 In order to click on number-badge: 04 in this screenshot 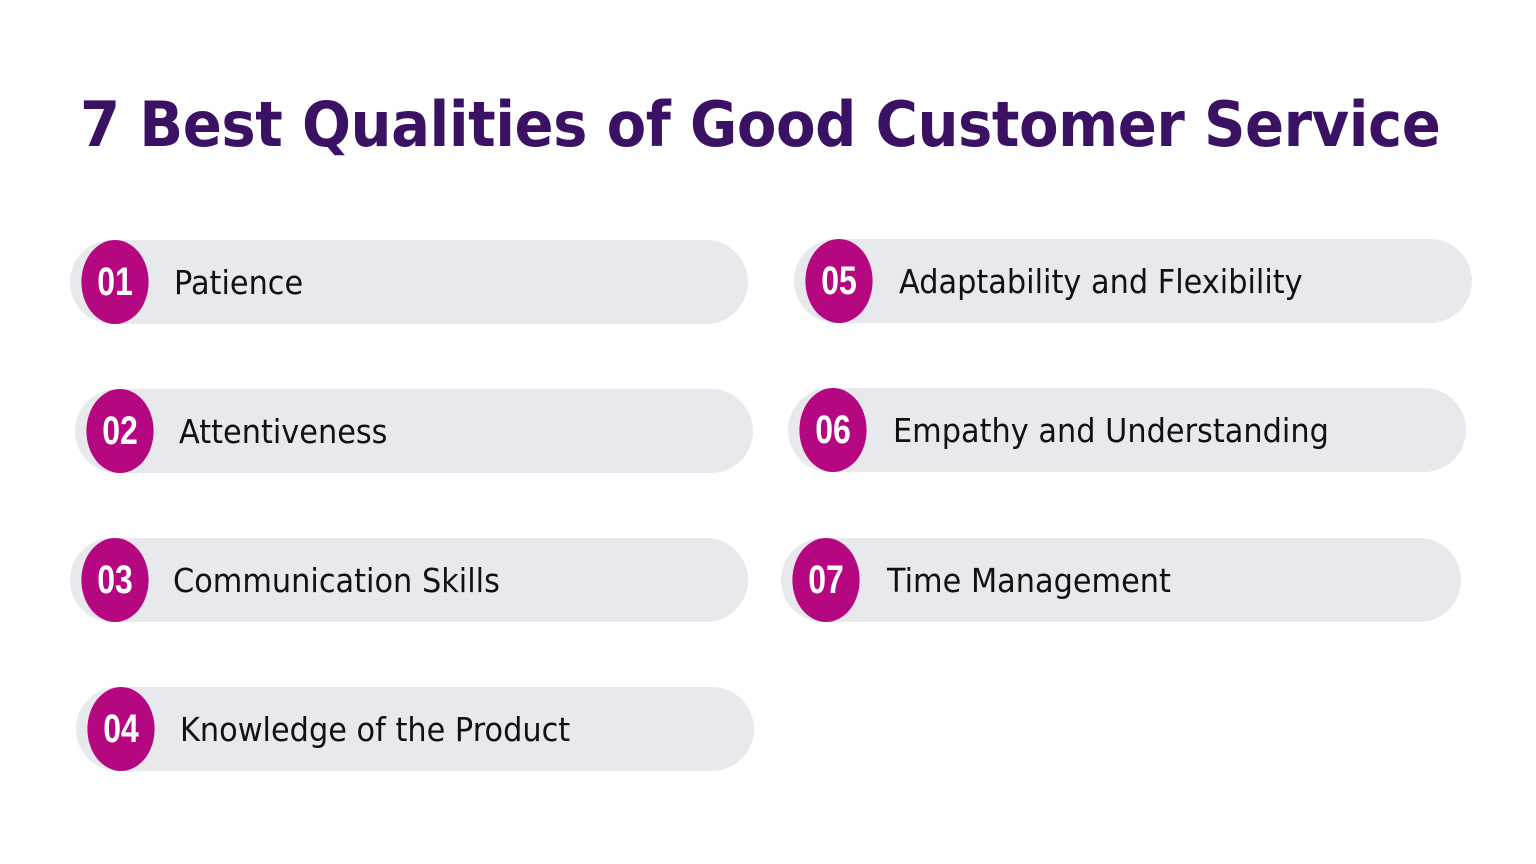, I will do `click(121, 729)`.